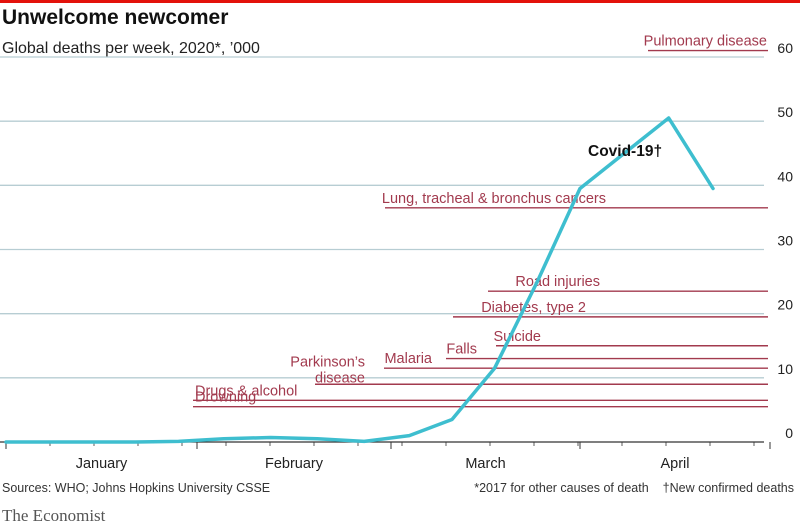 This screenshot has height=529, width=800. I want to click on y-tick-label: 0, so click(789, 433).